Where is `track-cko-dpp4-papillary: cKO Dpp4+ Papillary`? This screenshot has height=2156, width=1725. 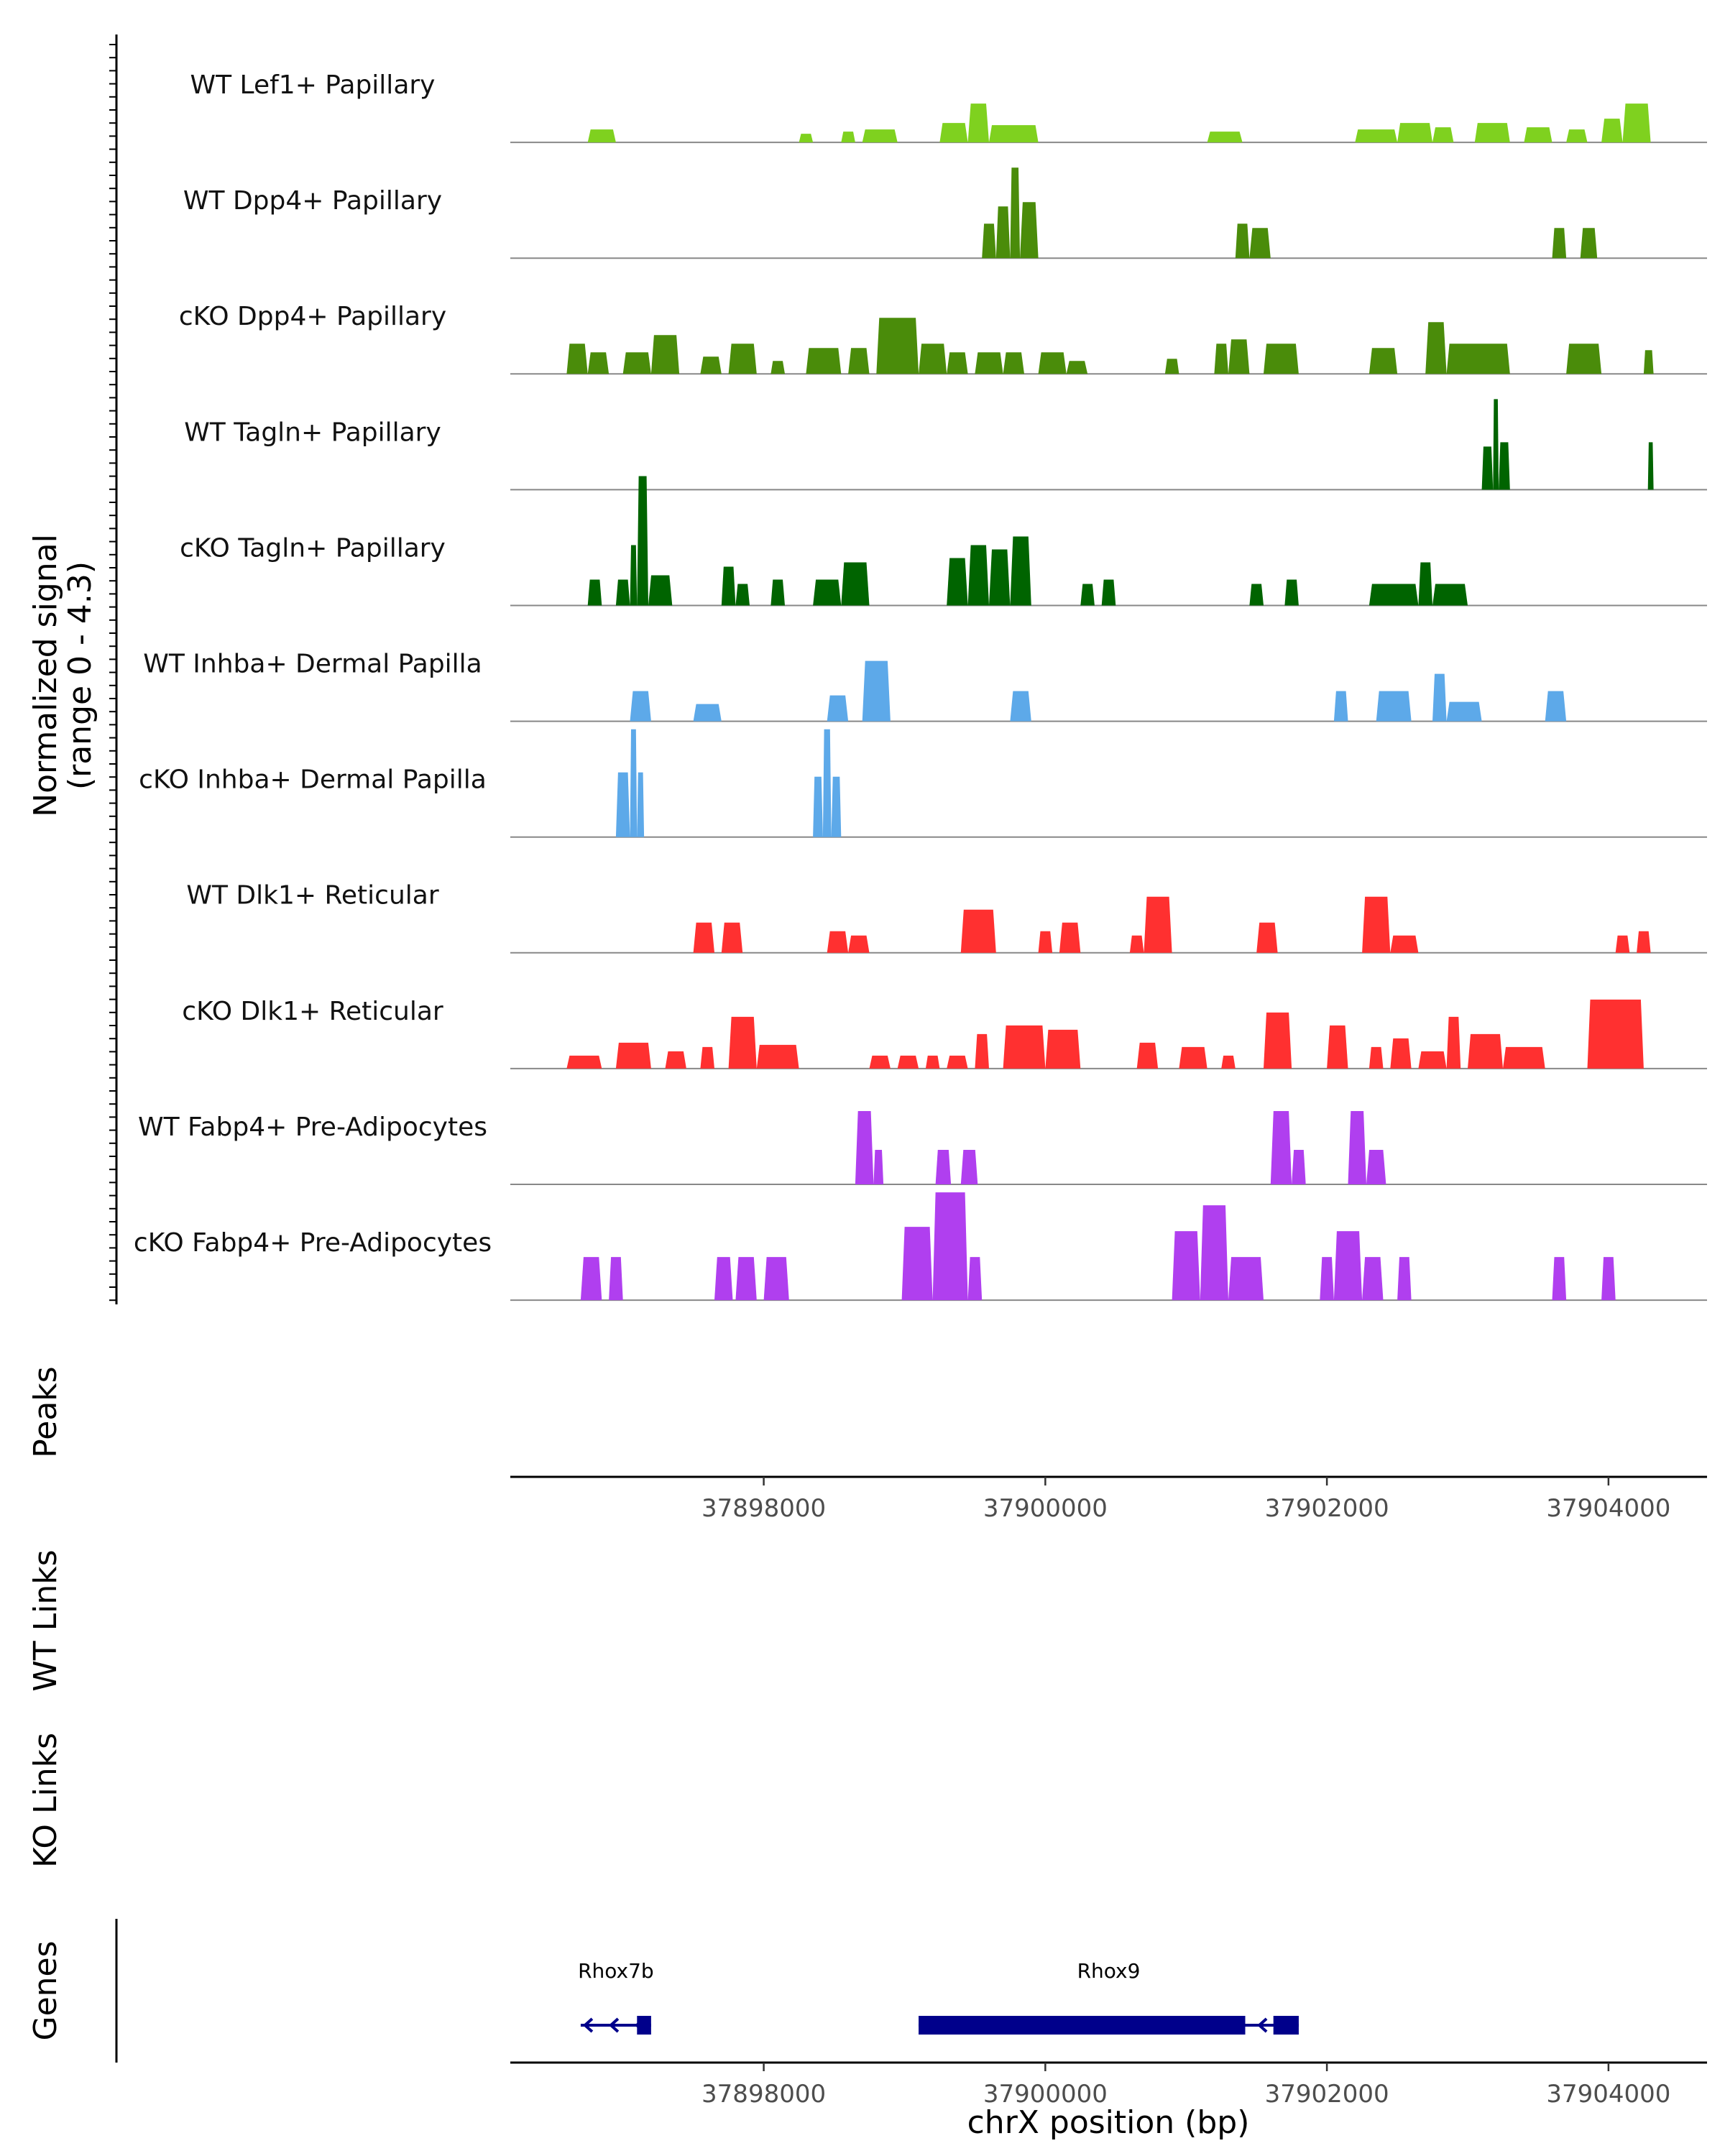 track-cko-dpp4-papillary: cKO Dpp4+ Papillary is located at coordinates (943, 338).